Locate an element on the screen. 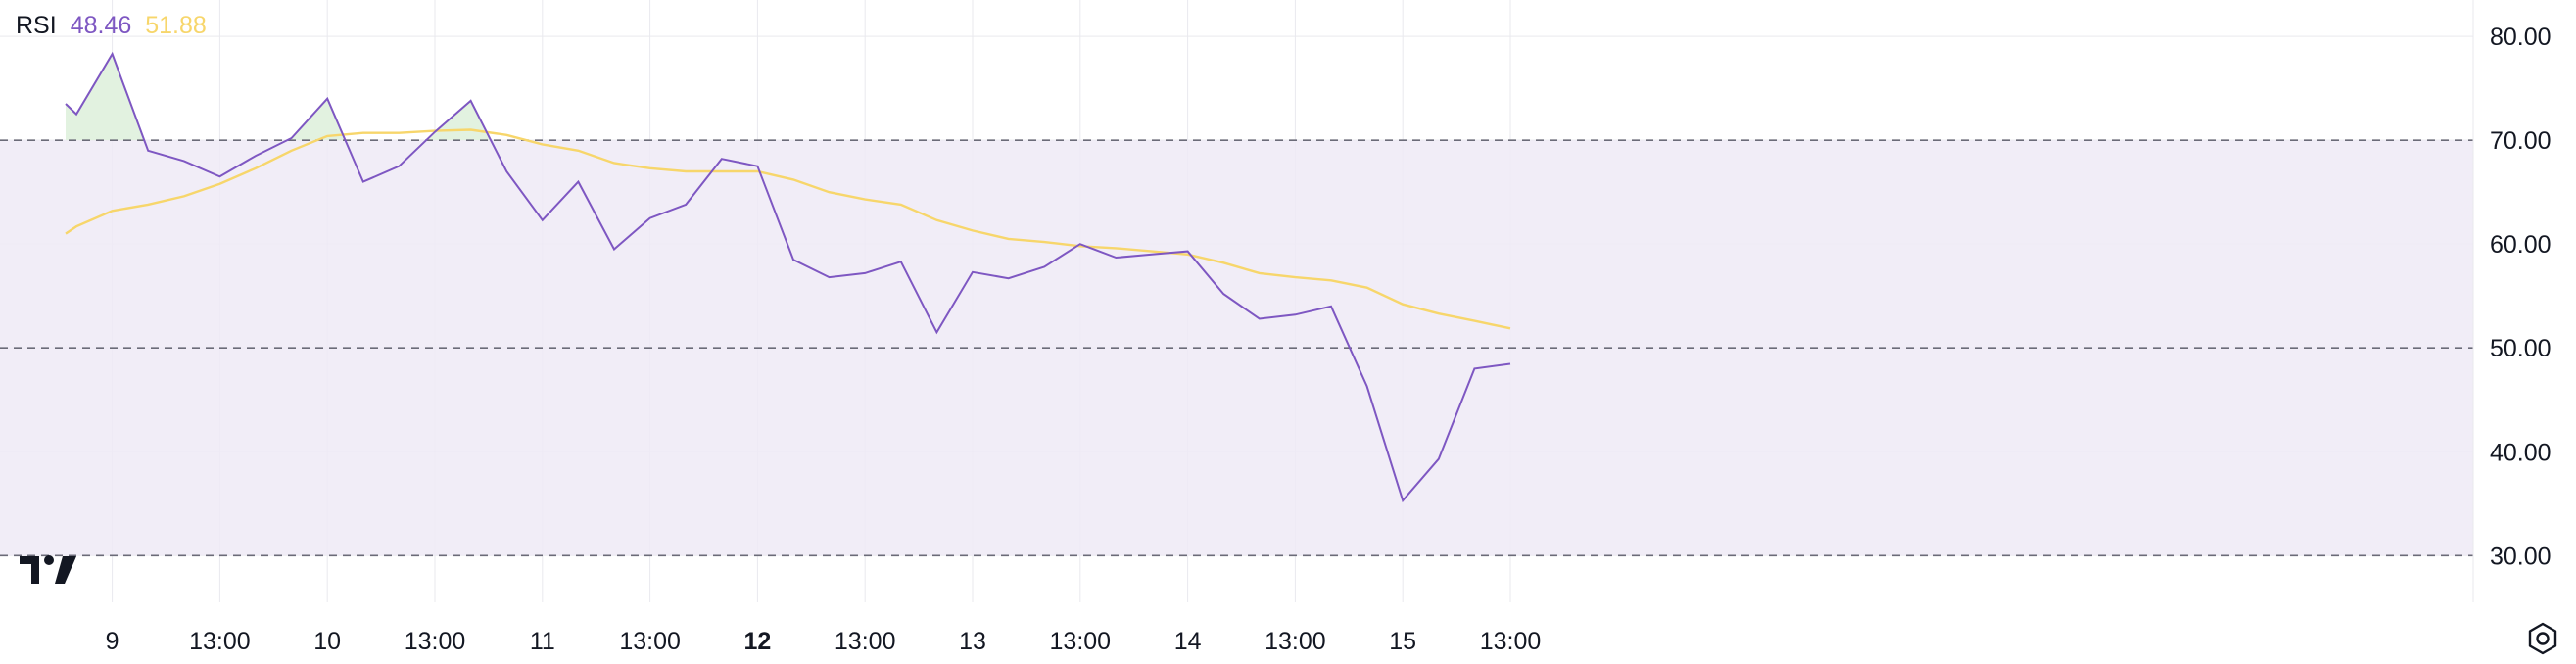 The width and height of the screenshot is (2576, 664). legend-title: RSI is located at coordinates (37, 25).